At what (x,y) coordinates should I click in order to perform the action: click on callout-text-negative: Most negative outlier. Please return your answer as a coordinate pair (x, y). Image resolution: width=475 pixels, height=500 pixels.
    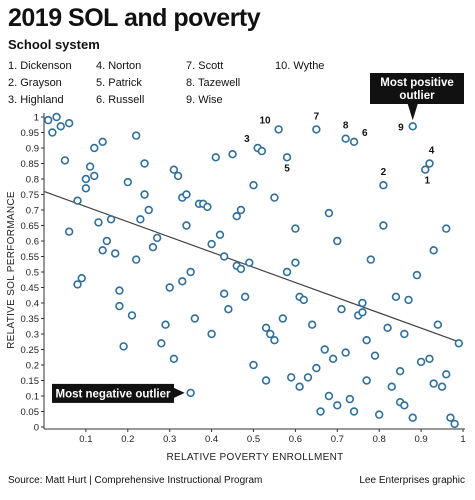
    Looking at the image, I should click on (113, 394).